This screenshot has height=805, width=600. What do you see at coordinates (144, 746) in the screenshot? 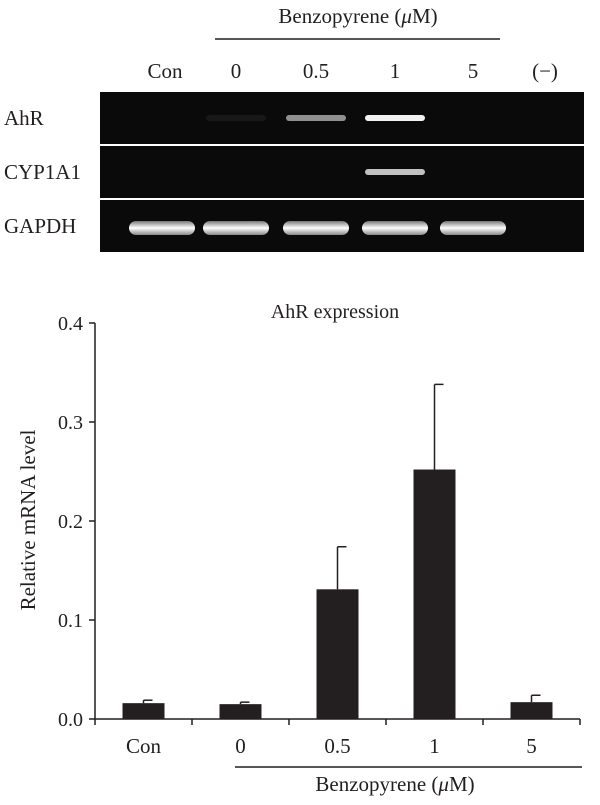
I see `x-tick-label: Con` at bounding box center [144, 746].